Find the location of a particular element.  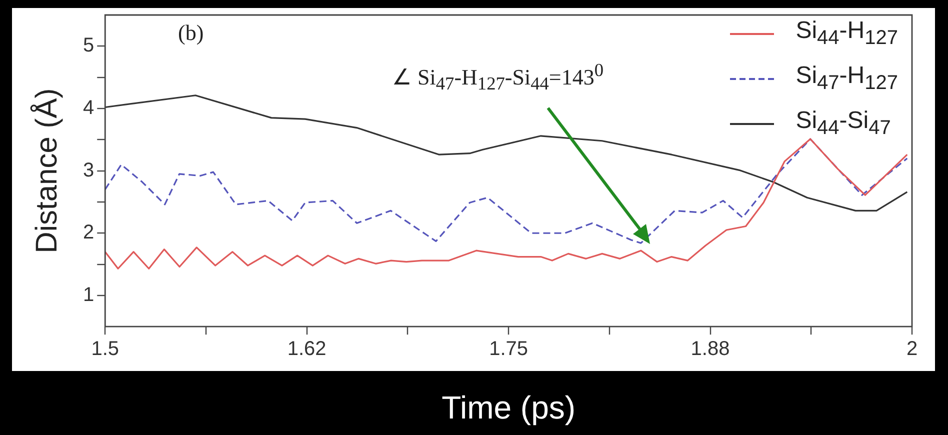

x-tick-label: 2 is located at coordinates (912, 349).